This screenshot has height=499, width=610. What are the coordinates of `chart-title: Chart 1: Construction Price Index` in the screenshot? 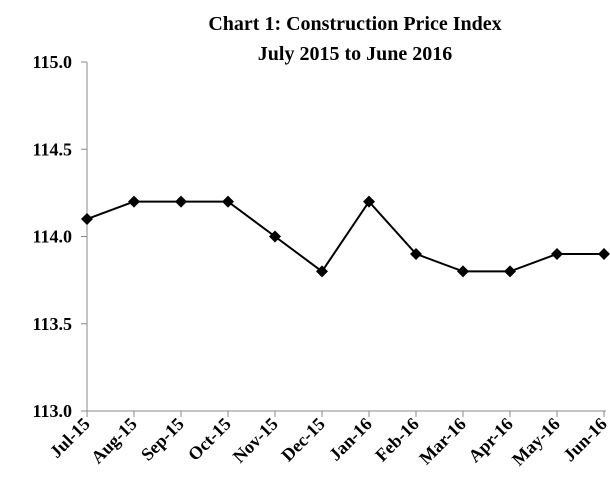 It's located at (354, 24).